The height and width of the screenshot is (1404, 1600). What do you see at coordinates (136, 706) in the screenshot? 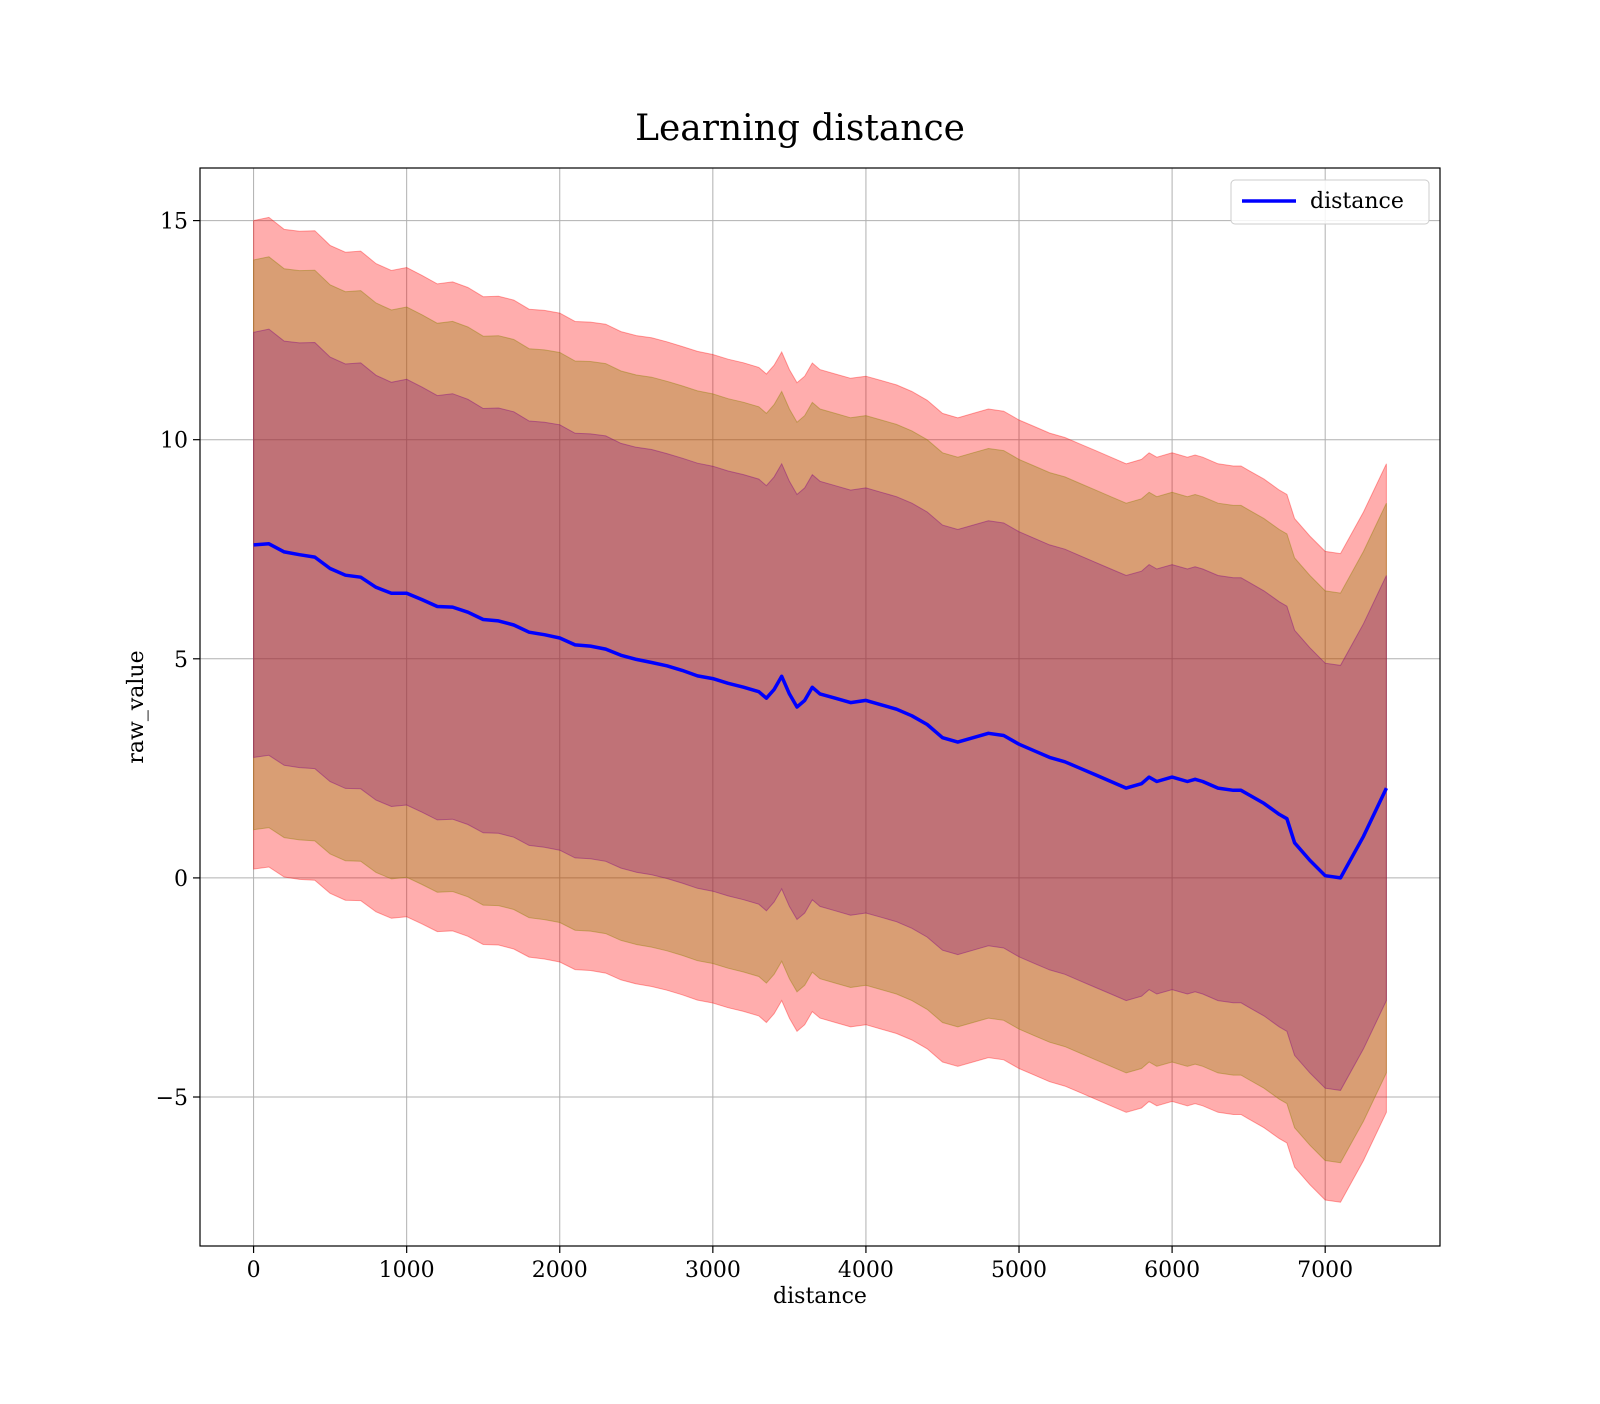
I see `y-axis-title: raw_value` at bounding box center [136, 706].